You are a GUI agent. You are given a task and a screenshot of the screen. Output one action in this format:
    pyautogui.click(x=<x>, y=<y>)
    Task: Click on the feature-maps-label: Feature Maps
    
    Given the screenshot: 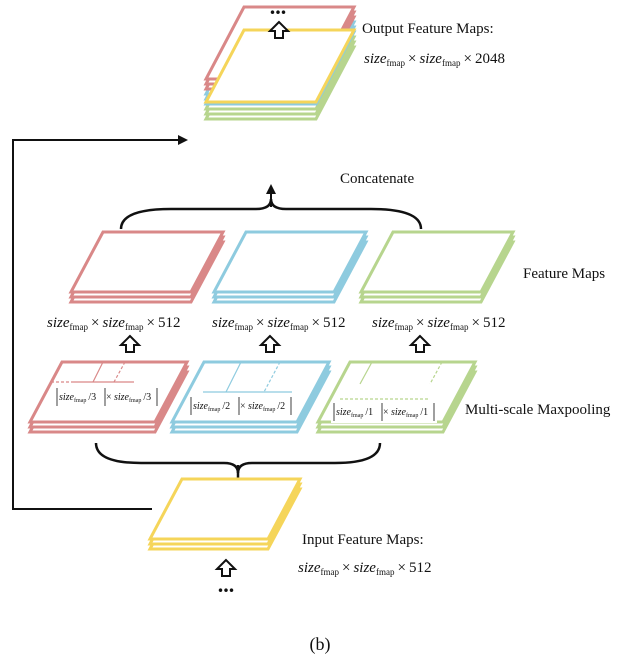 What is the action you would take?
    pyautogui.click(x=564, y=274)
    